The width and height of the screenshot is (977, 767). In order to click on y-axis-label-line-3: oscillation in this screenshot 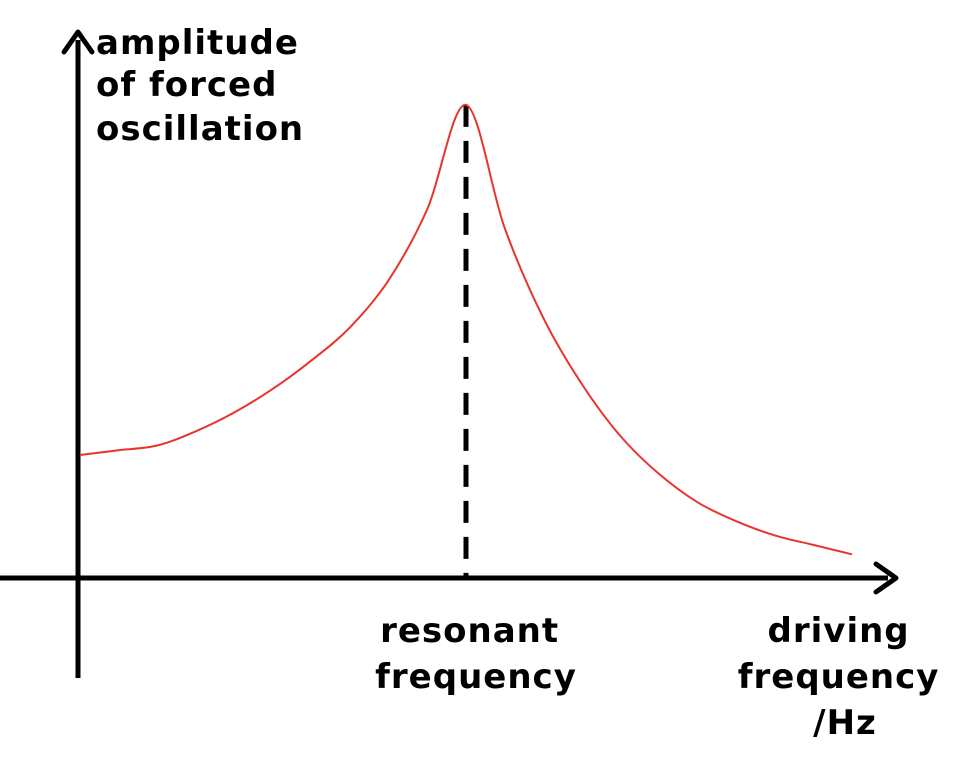, I will do `click(200, 129)`.